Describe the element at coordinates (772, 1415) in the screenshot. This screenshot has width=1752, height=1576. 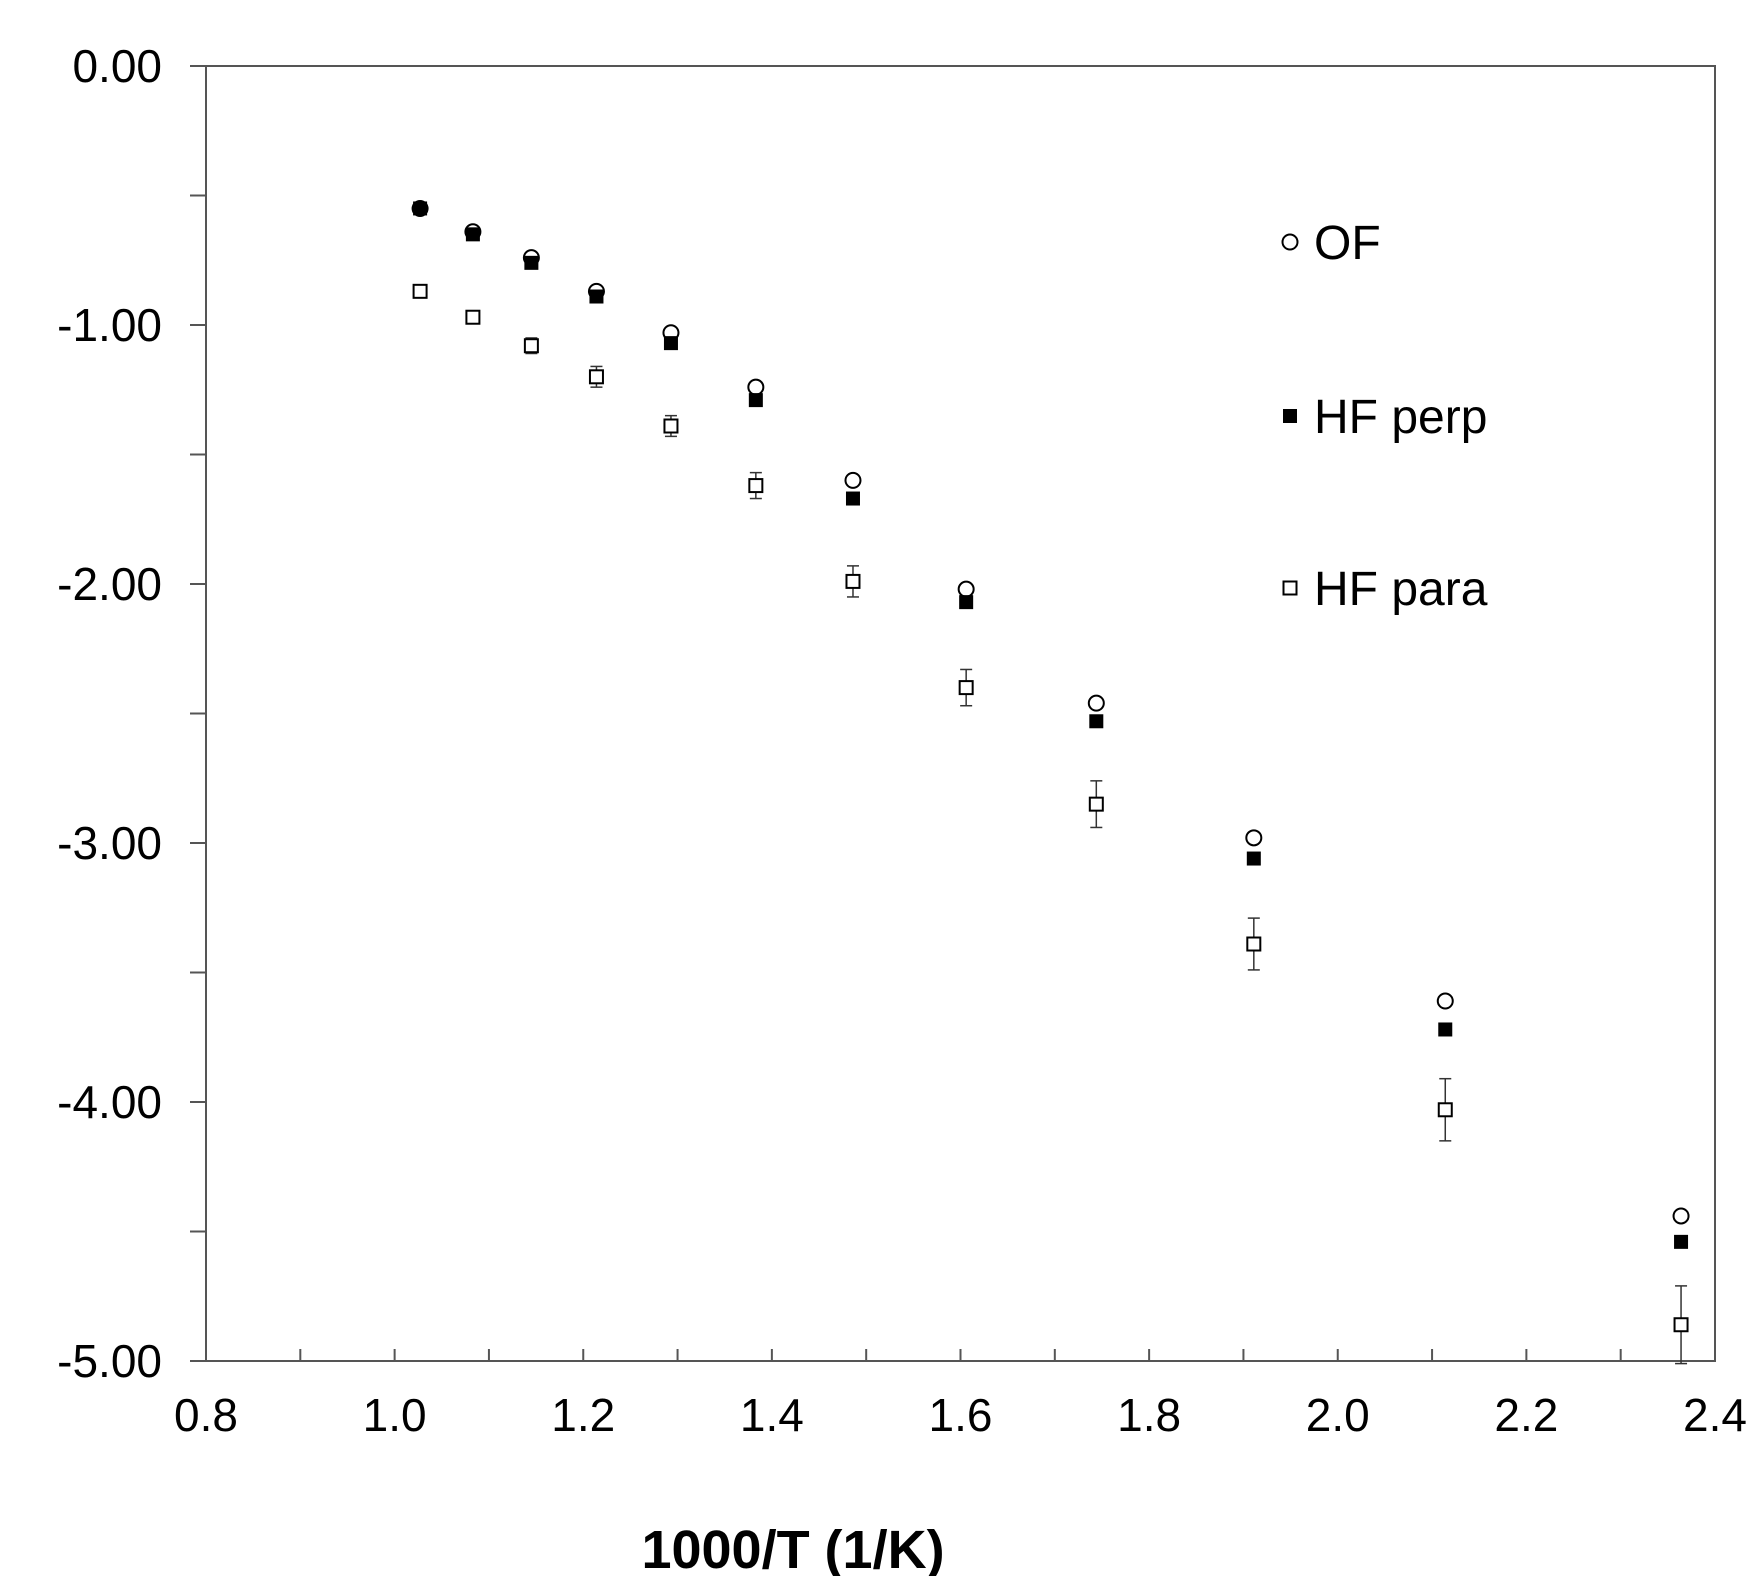
I see `x-tick-label: 1.4` at that location.